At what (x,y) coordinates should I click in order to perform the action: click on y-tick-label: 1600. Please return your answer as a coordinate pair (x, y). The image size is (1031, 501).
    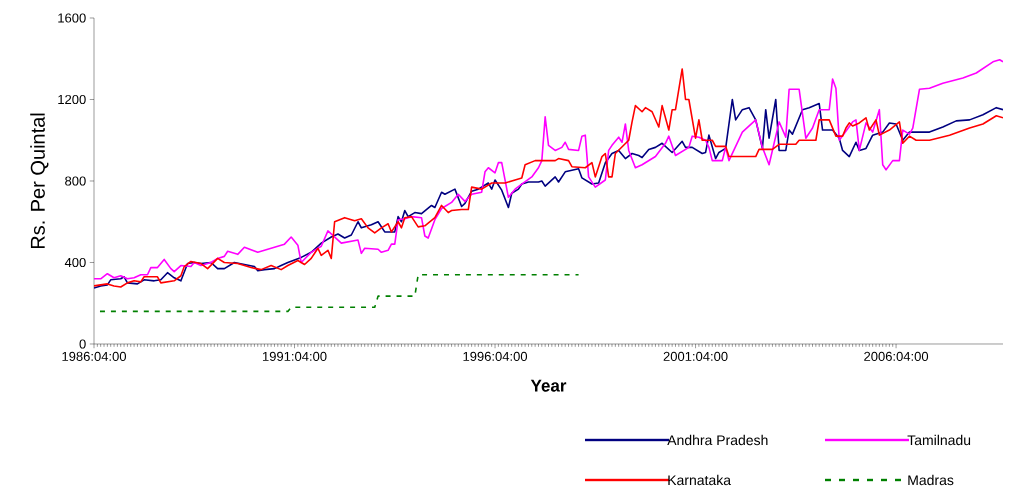
    Looking at the image, I should click on (72, 18).